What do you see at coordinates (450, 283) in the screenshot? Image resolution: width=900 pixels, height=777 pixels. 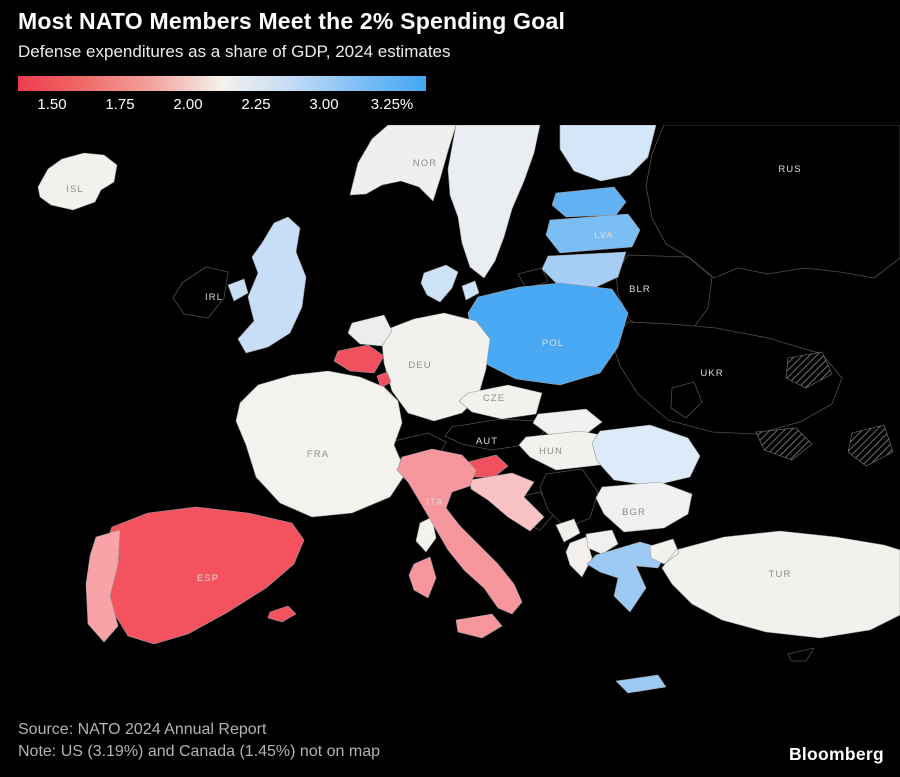 I see `country-denmark` at bounding box center [450, 283].